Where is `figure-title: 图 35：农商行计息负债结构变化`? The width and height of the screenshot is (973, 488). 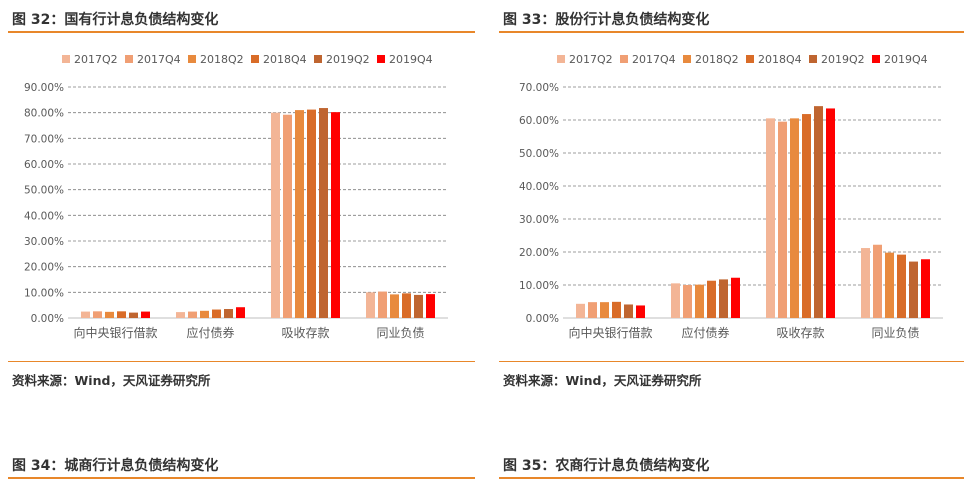 figure-title: 图 35：农商行计息负债结构变化 is located at coordinates (606, 466).